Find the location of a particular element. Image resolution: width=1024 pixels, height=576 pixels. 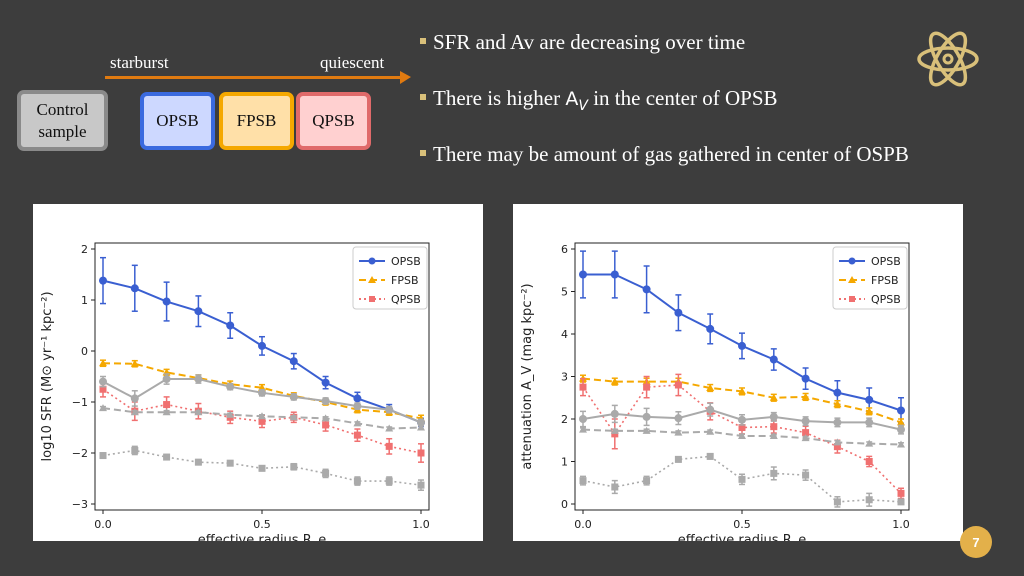

legend-label: OPSB is located at coordinates (406, 261).